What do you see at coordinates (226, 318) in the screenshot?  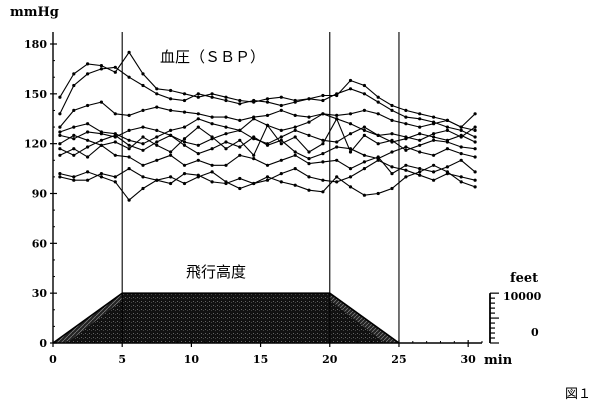 I see `altitude-area` at bounding box center [226, 318].